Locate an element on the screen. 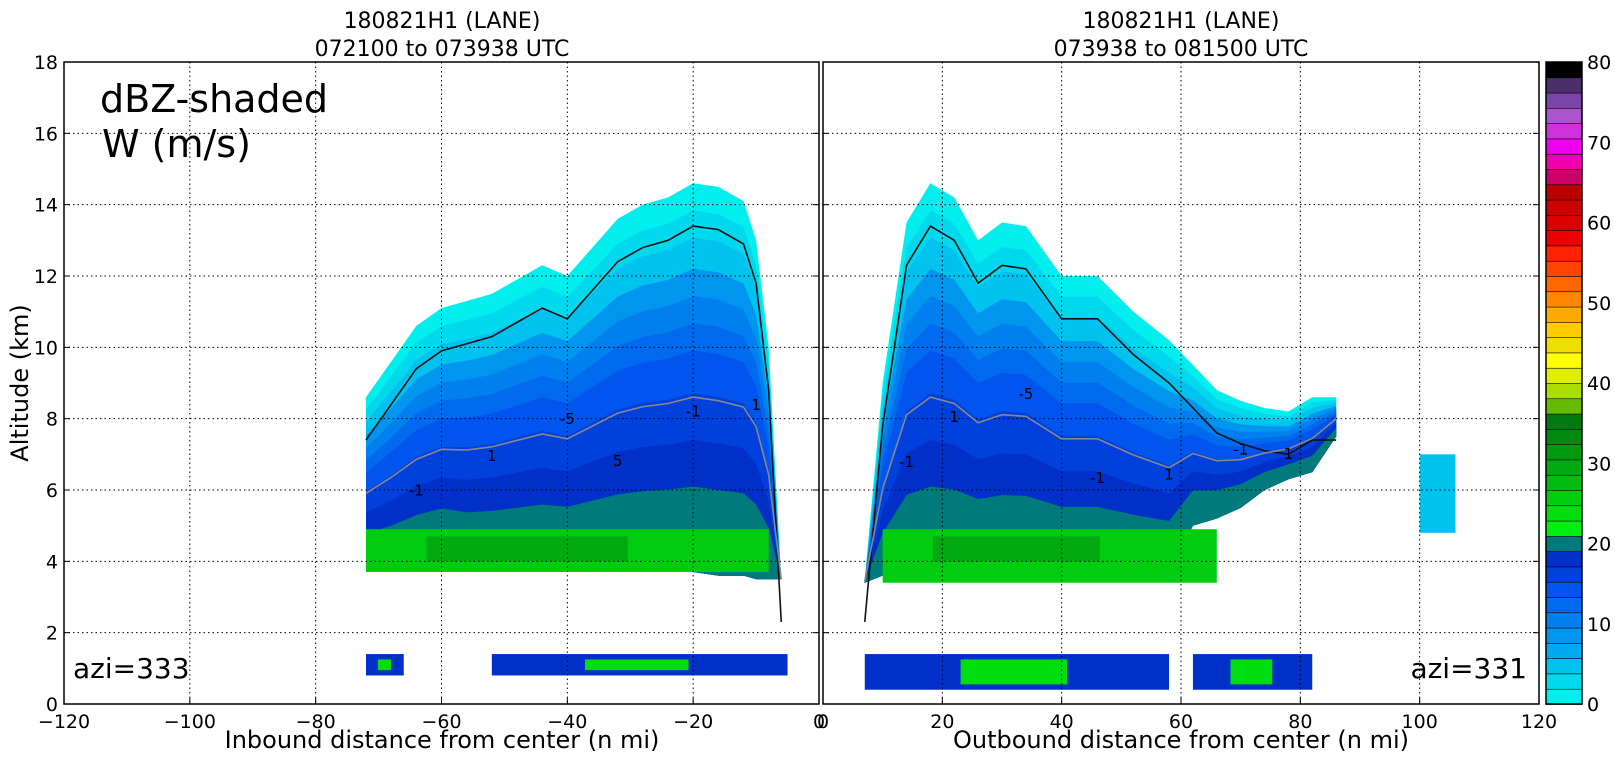 The image size is (1615, 762). updraft-contour is located at coordinates (574, 424).